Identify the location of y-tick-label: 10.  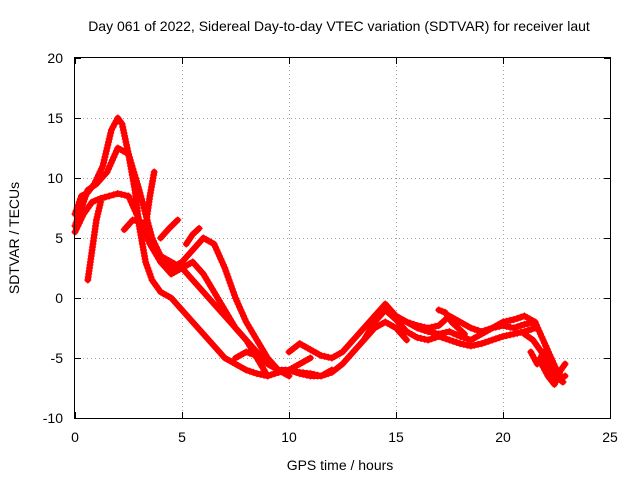
(55, 178).